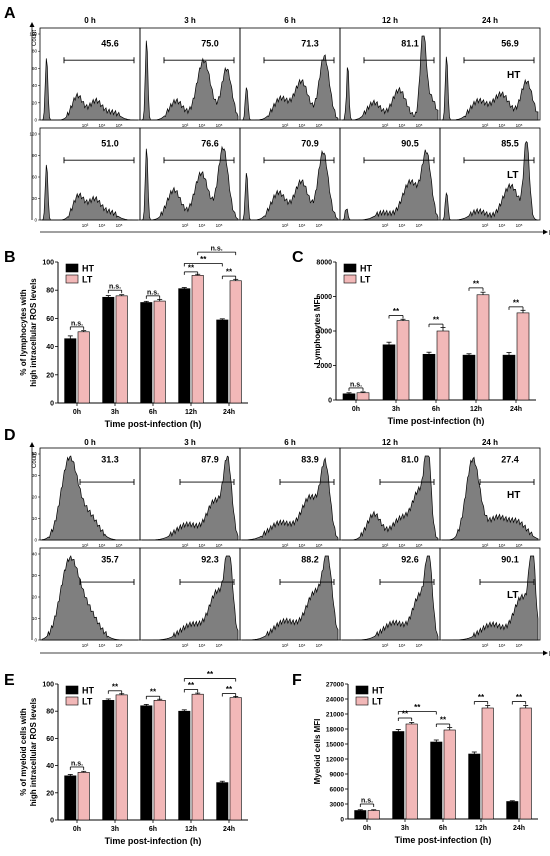 This screenshot has height=856, width=550. I want to click on y-tick-label: 3000, so click(337, 805).